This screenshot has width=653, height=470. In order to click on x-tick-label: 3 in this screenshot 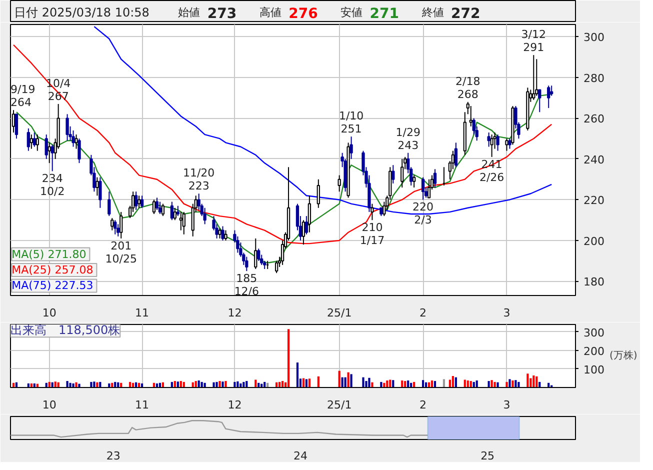, I will do `click(506, 313)`.